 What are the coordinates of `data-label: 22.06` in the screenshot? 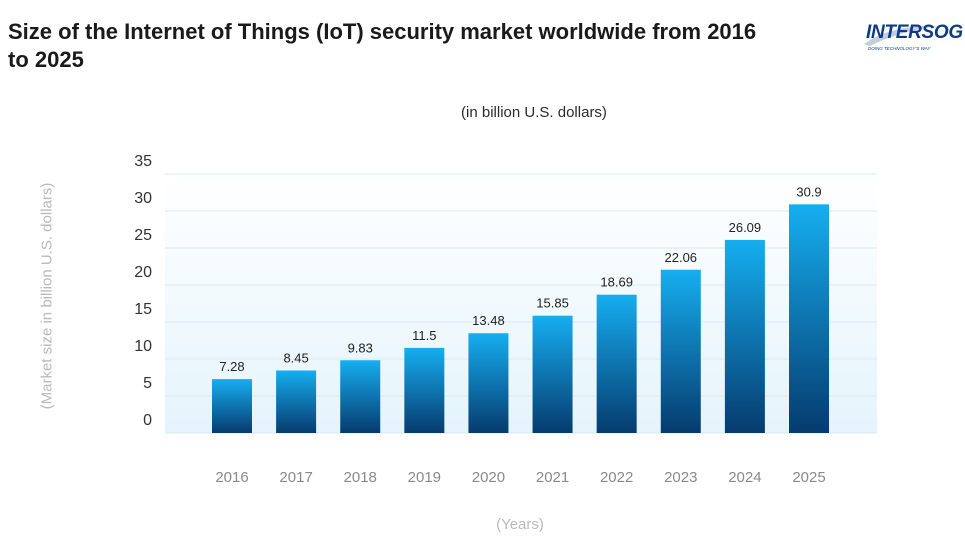 It's located at (681, 257).